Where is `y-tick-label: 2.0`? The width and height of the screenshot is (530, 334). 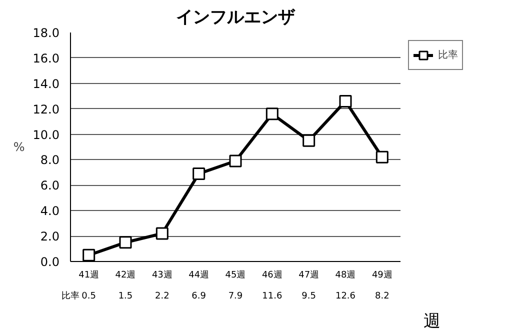
y-tick-label: 2.0 is located at coordinates (50, 237).